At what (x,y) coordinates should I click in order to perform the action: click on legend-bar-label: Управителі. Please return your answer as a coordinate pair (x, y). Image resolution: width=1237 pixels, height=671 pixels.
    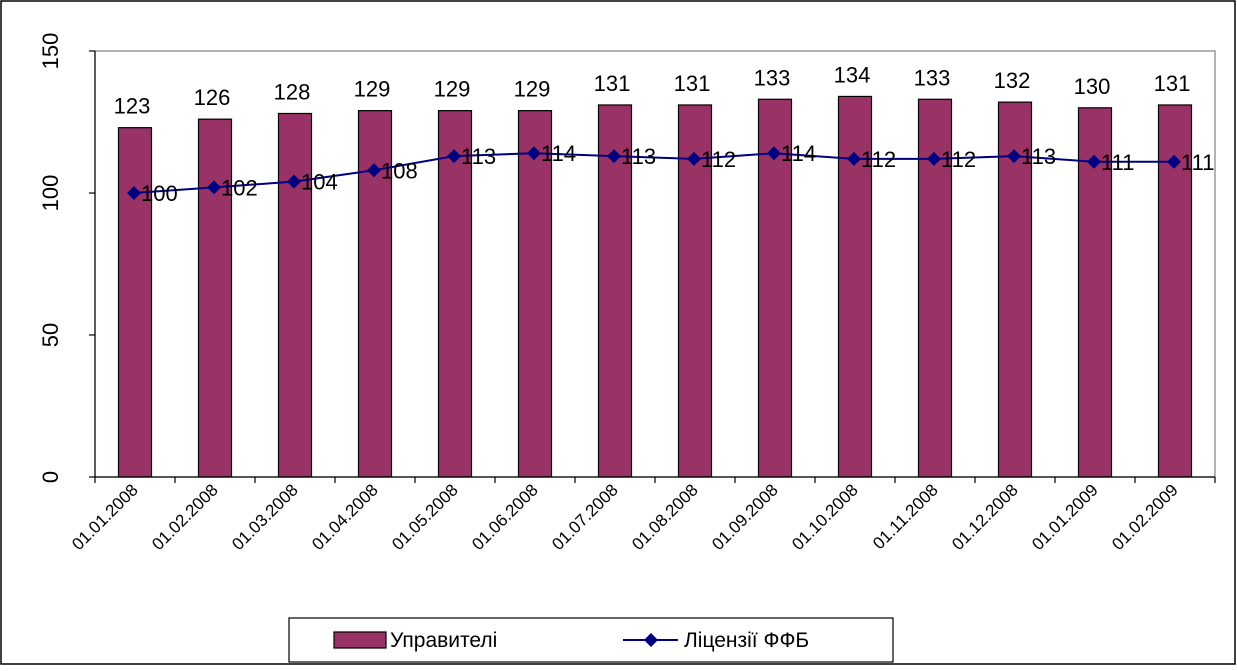
    Looking at the image, I should click on (443, 640).